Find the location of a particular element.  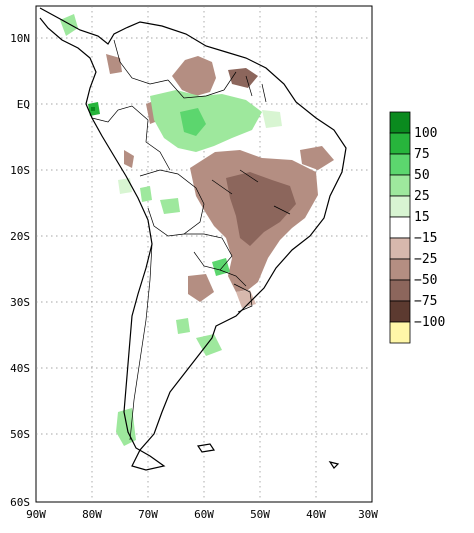

legend-label: −50 is located at coordinates (425, 280).